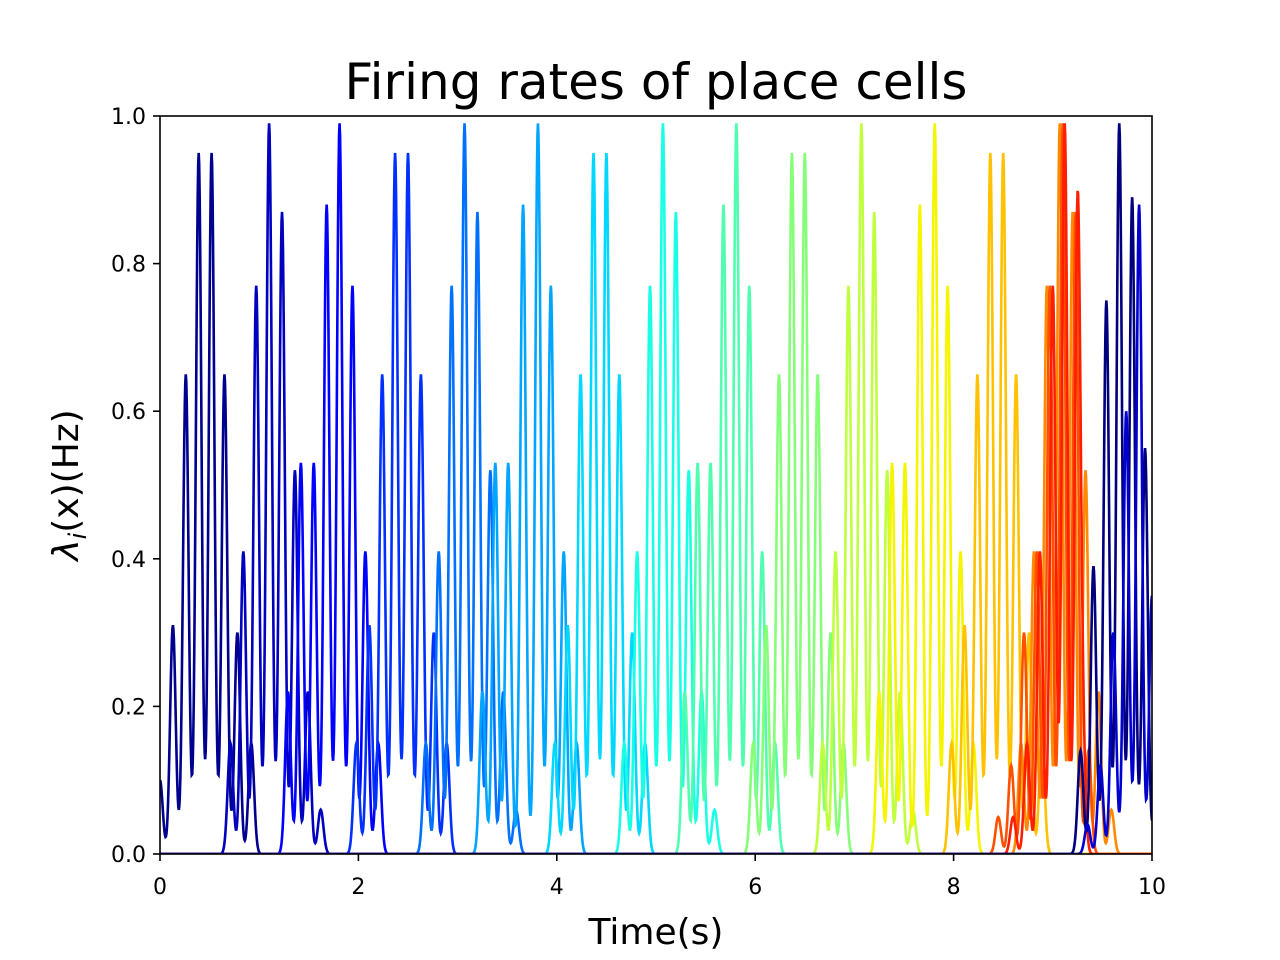  I want to click on y-ticks: 0.0 0.2 0.4 0.6 0.8 1.0, so click(135, 486).